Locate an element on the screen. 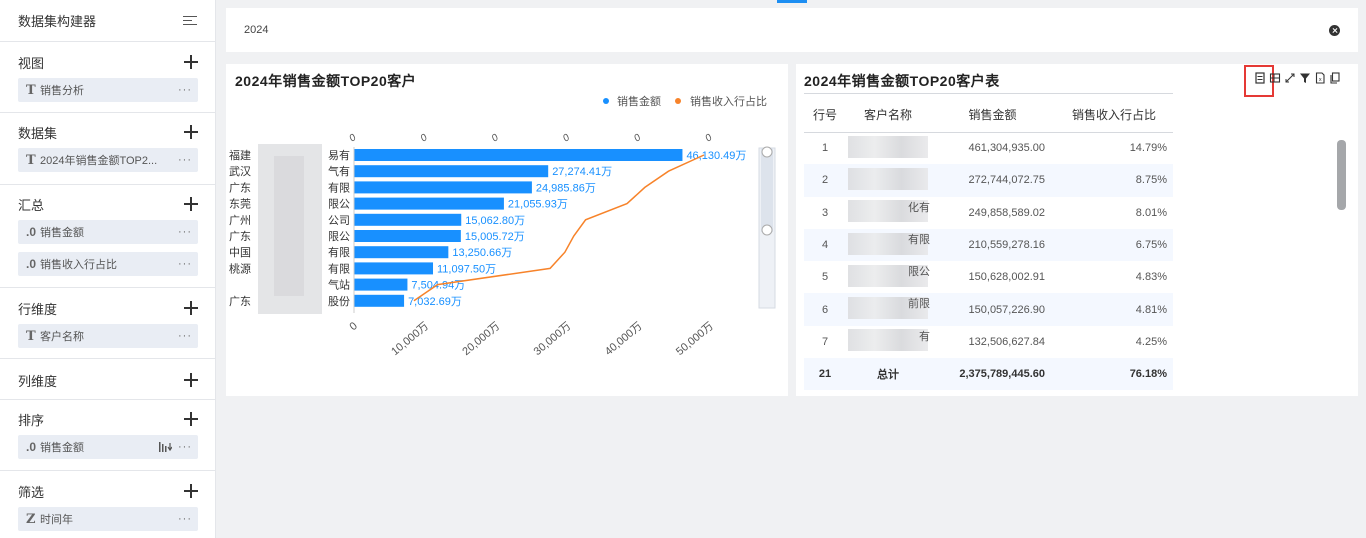  add-dataset-plus-icon is located at coordinates (191, 132).